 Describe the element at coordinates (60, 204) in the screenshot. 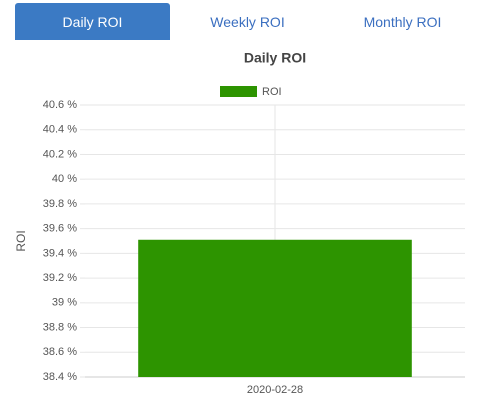

I see `y-tick-label: 39.8 %` at that location.